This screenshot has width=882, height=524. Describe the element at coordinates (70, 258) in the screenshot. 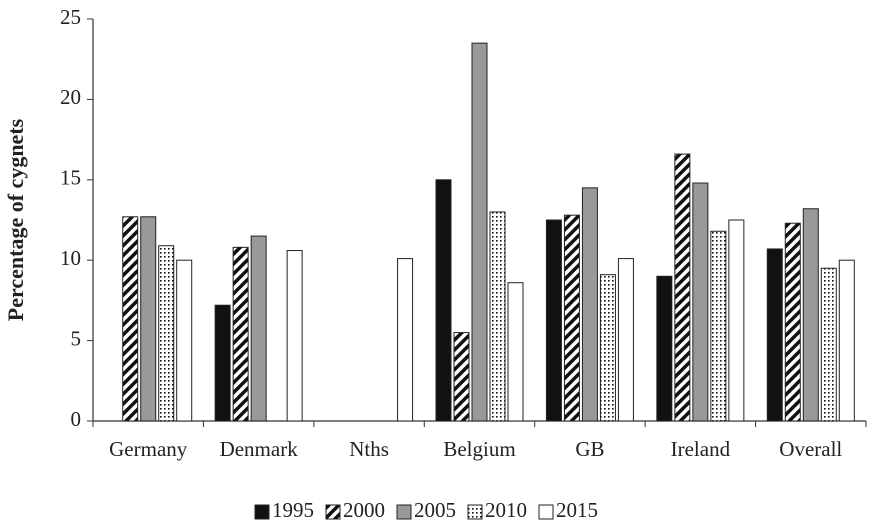

I see `y-tick-label: 10` at that location.